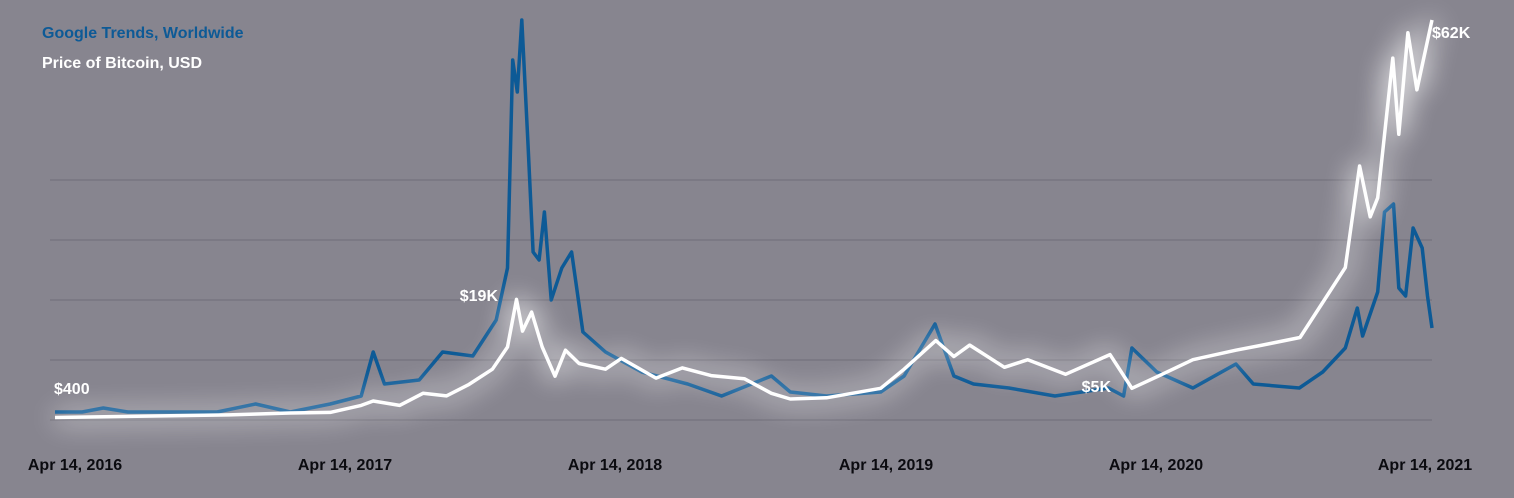 The image size is (1514, 498). Describe the element at coordinates (886, 465) in the screenshot. I see `x-tick-label: Apr 14, 2019` at that location.